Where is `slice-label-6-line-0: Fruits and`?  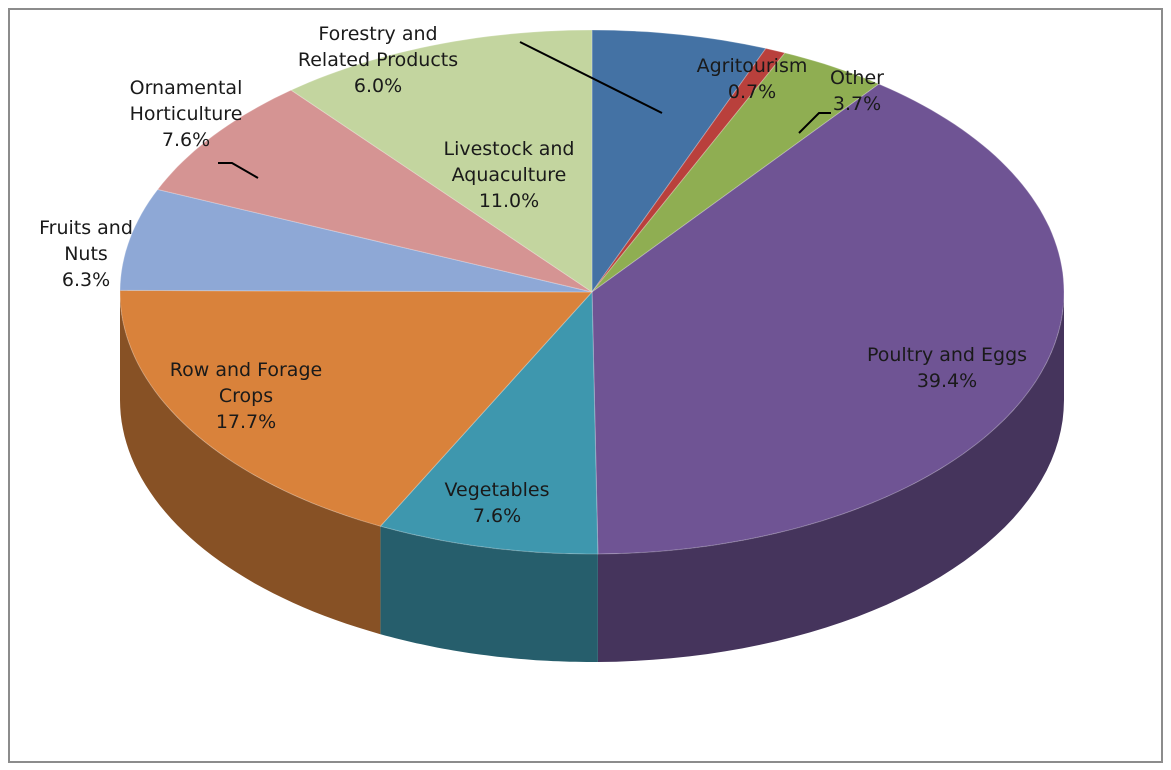 slice-label-6-line-0: Fruits and is located at coordinates (86, 228).